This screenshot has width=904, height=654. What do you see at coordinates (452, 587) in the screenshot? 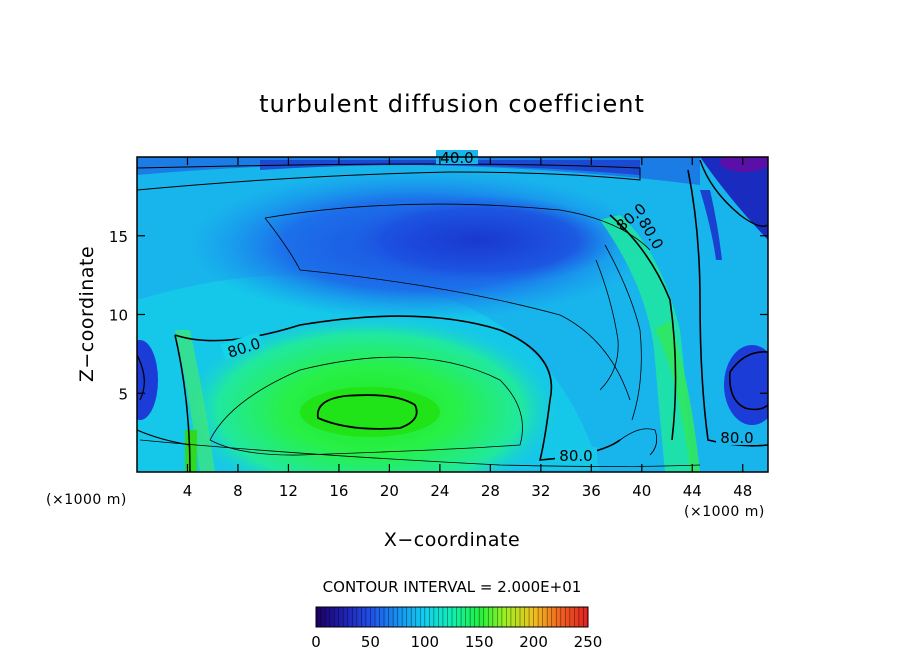
I see `contour-interval-label: CONTOUR INTERVAL = 2.000E+01` at bounding box center [452, 587].